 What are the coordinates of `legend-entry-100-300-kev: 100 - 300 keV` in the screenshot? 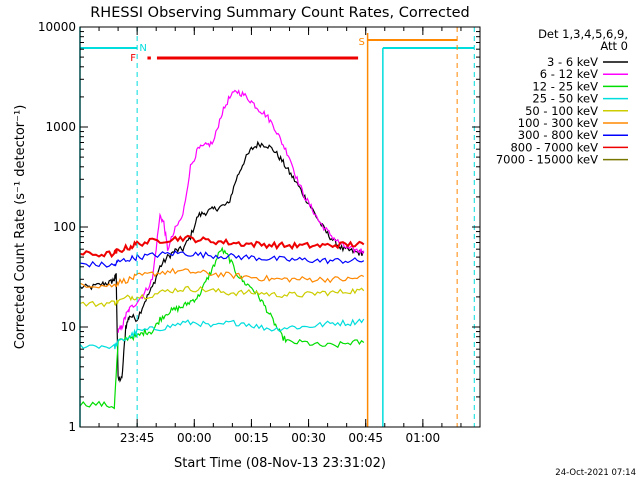 It's located at (558, 123).